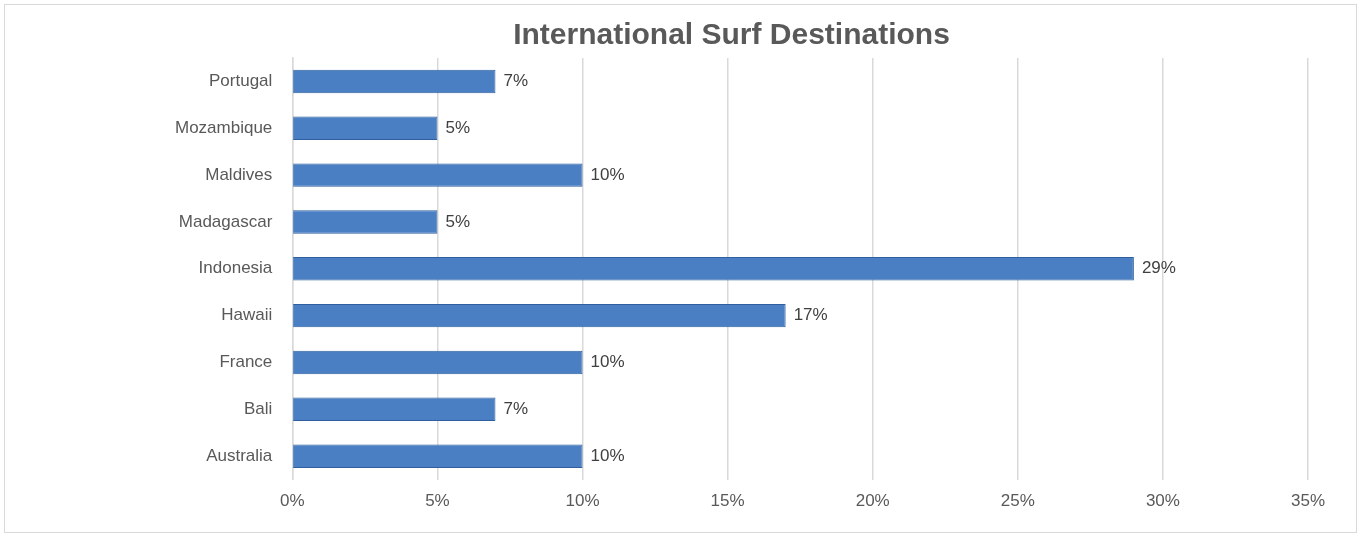 Image resolution: width=1363 pixels, height=539 pixels. I want to click on y-tick-label: Mozambique, so click(224, 127).